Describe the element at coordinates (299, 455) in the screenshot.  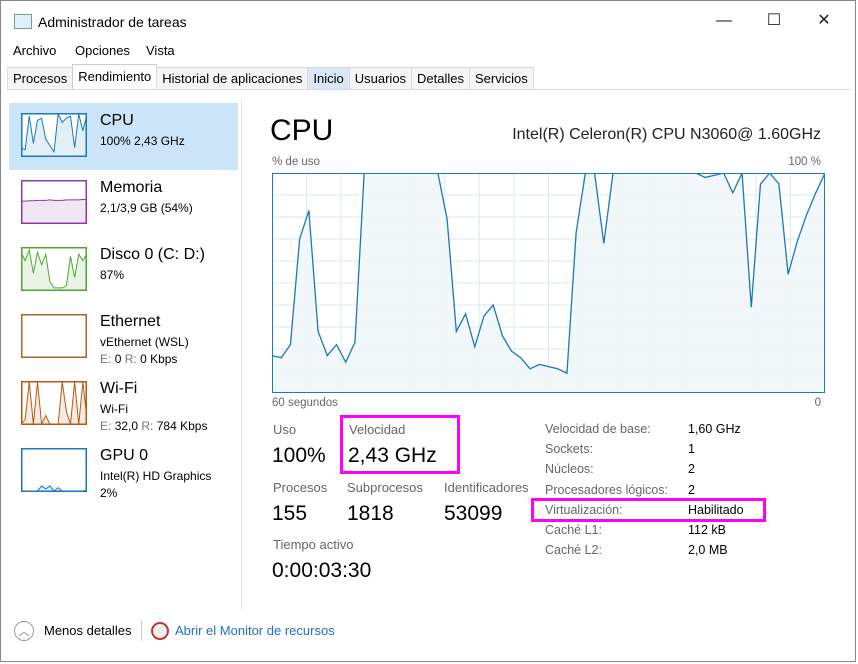
I see `uso-value: 100%` at that location.